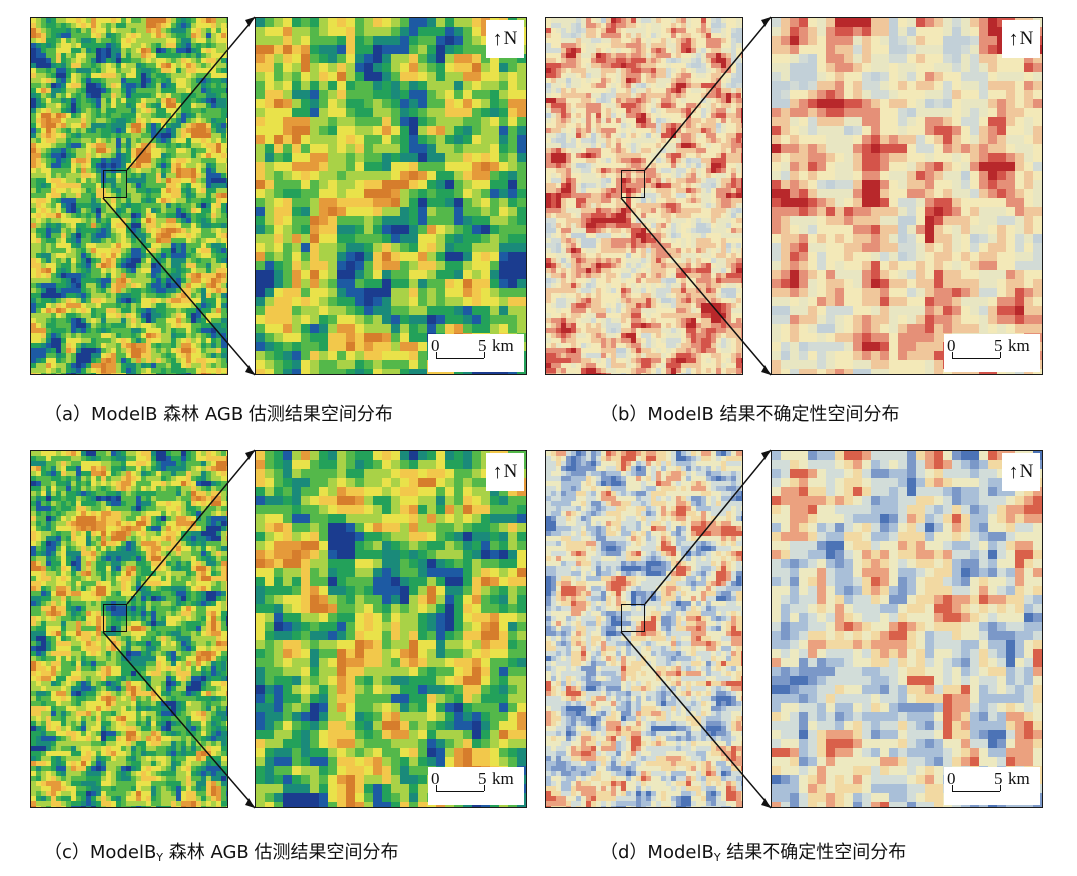 The height and width of the screenshot is (876, 1077). I want to click on agb-raster-overview-a, so click(129, 196).